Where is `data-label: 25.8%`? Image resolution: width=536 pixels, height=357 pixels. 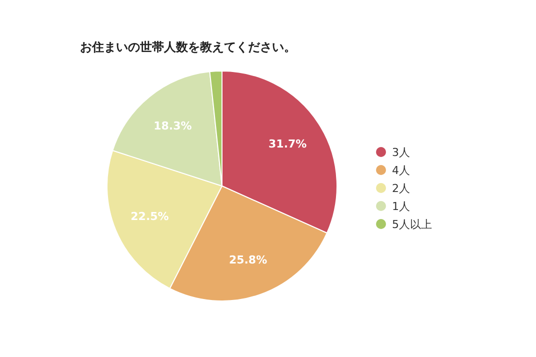
data-label: 25.8% is located at coordinates (248, 260).